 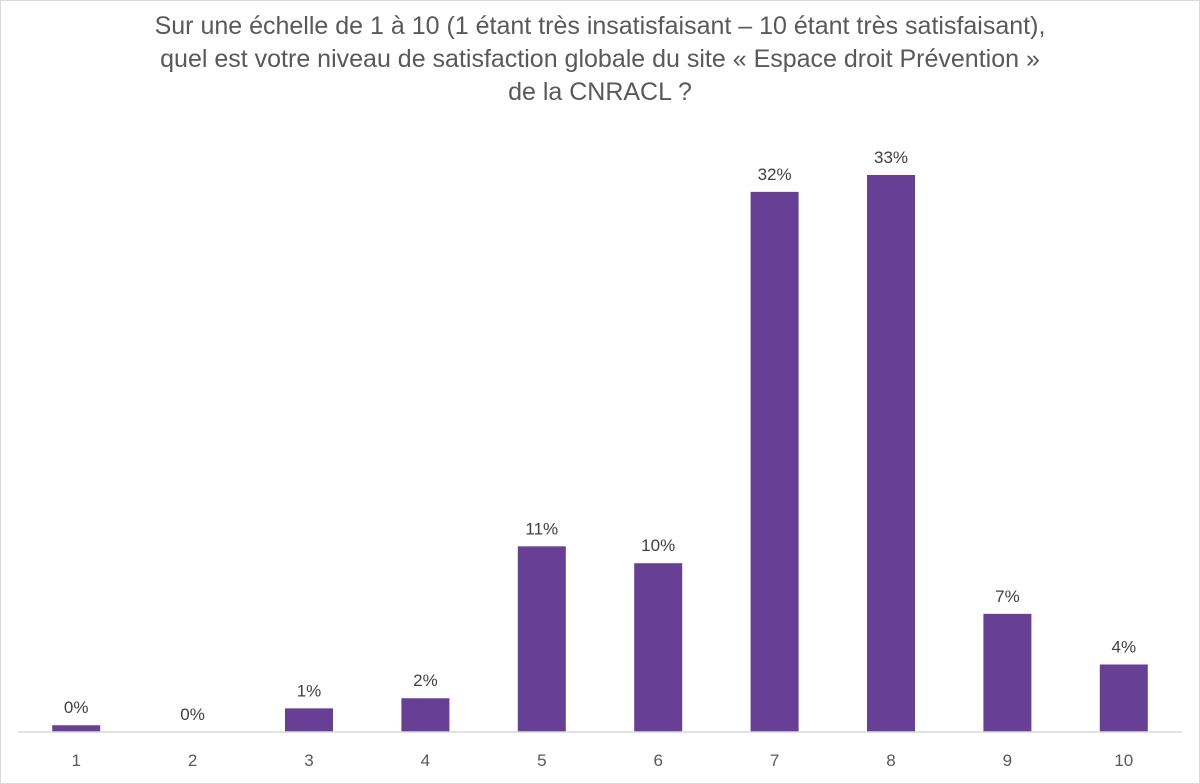 I want to click on data-label-4: 2%, so click(x=425, y=680).